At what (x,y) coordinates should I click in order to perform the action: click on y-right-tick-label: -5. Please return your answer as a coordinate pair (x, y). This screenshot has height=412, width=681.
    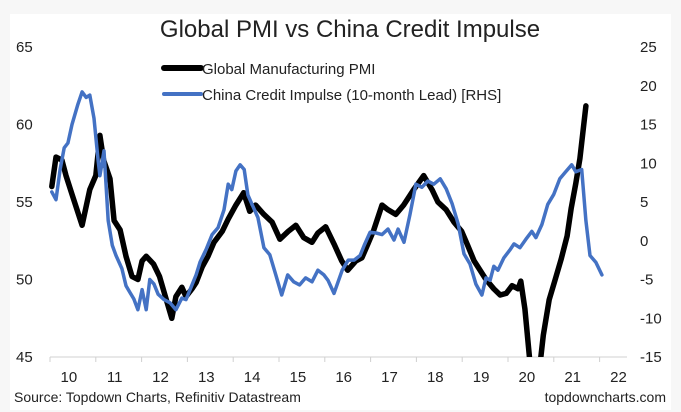
    Looking at the image, I should click on (646, 280).